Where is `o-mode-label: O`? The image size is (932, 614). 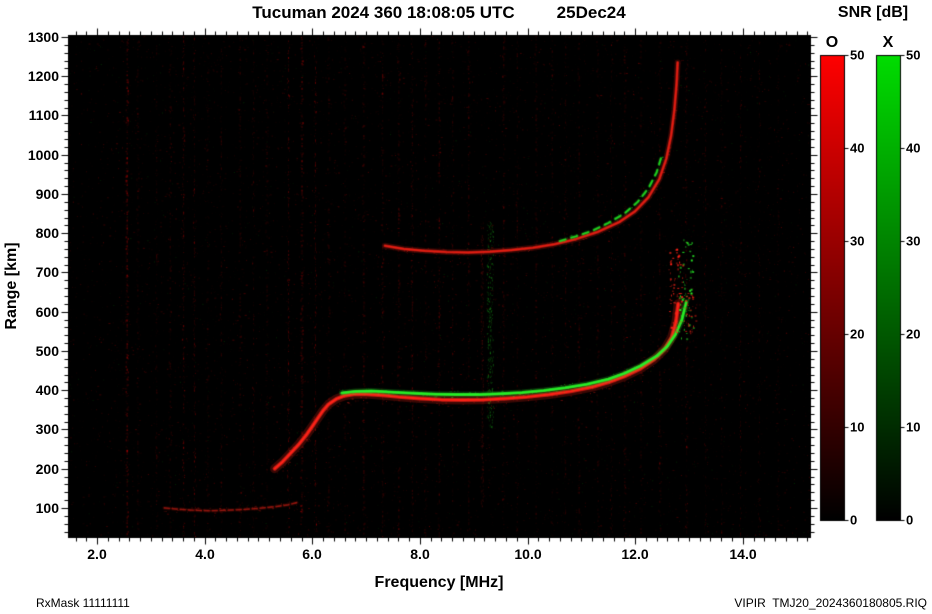 o-mode-label: O is located at coordinates (832, 42).